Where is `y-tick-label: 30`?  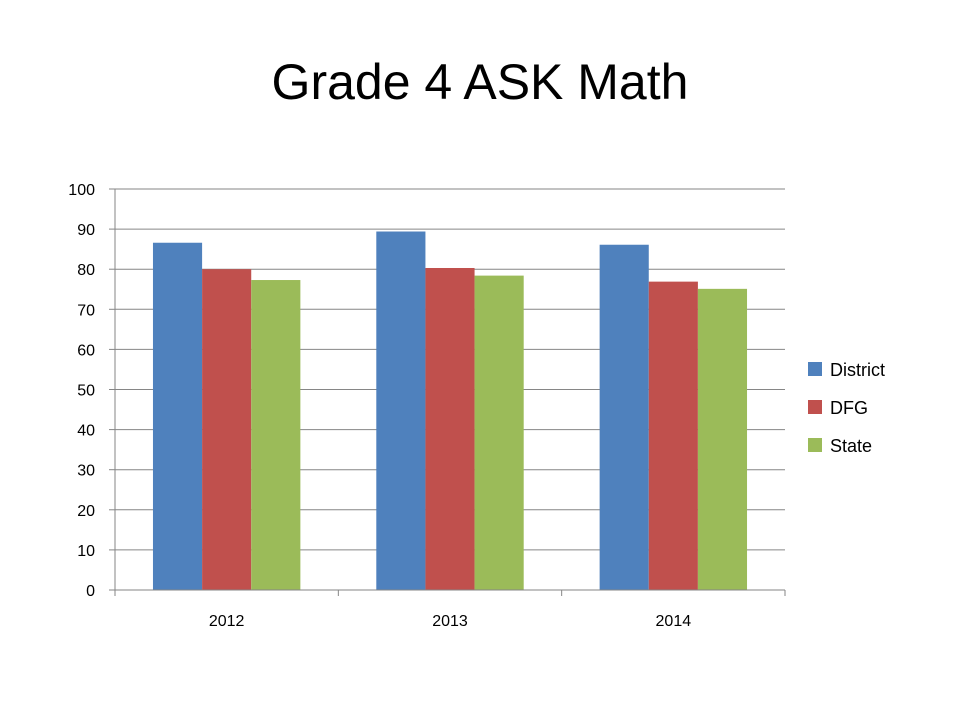
y-tick-label: 30 is located at coordinates (86, 471).